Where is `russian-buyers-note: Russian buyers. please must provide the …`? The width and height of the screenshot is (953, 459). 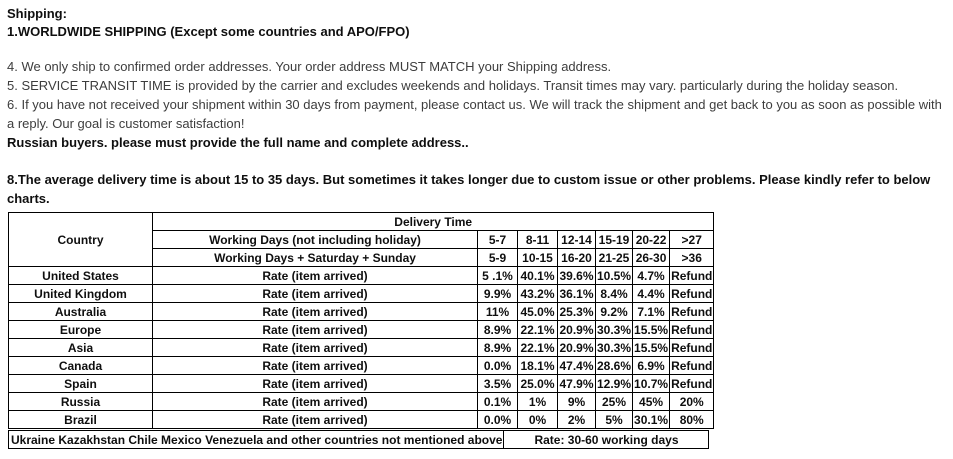 russian-buyers-note: Russian buyers. please must provide the … is located at coordinates (238, 142).